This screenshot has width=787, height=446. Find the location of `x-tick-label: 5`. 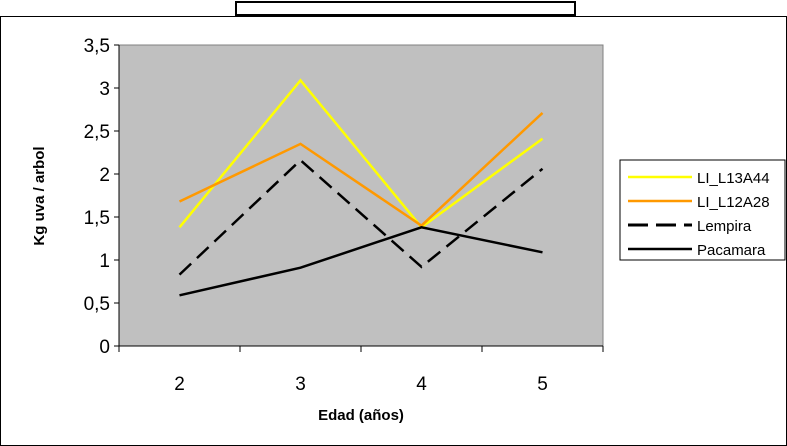

x-tick-label: 5 is located at coordinates (542, 384).